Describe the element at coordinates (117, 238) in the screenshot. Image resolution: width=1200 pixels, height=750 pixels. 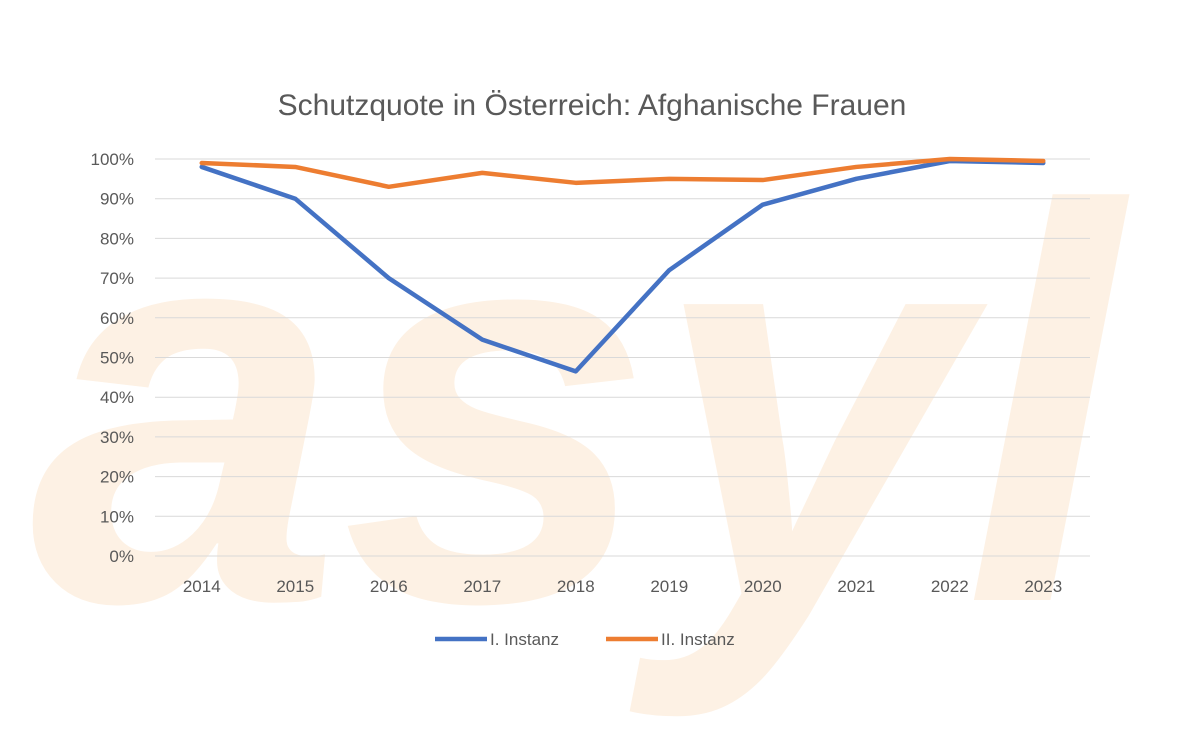
I see `y-tick-label: 80%` at that location.